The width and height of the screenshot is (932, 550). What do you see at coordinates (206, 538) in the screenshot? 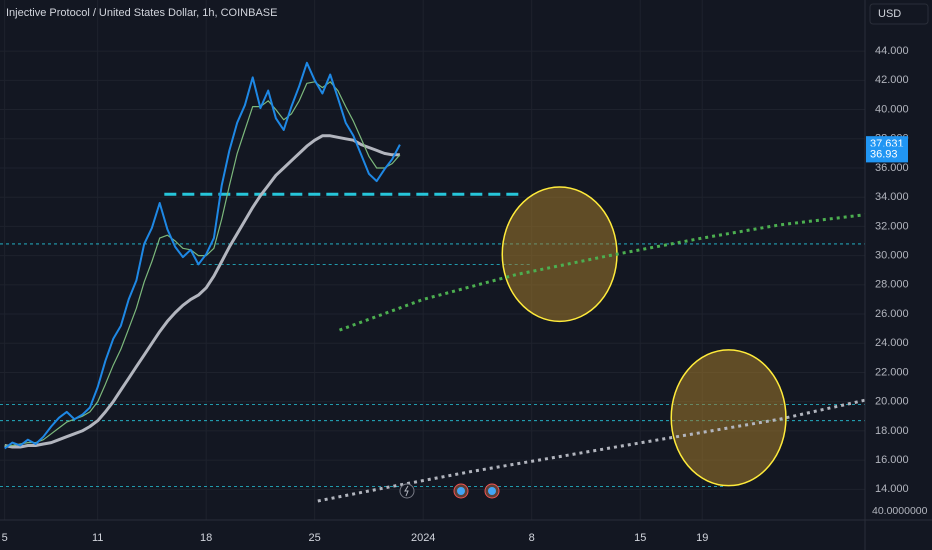
I see `x-tick-label: 18` at bounding box center [206, 538].